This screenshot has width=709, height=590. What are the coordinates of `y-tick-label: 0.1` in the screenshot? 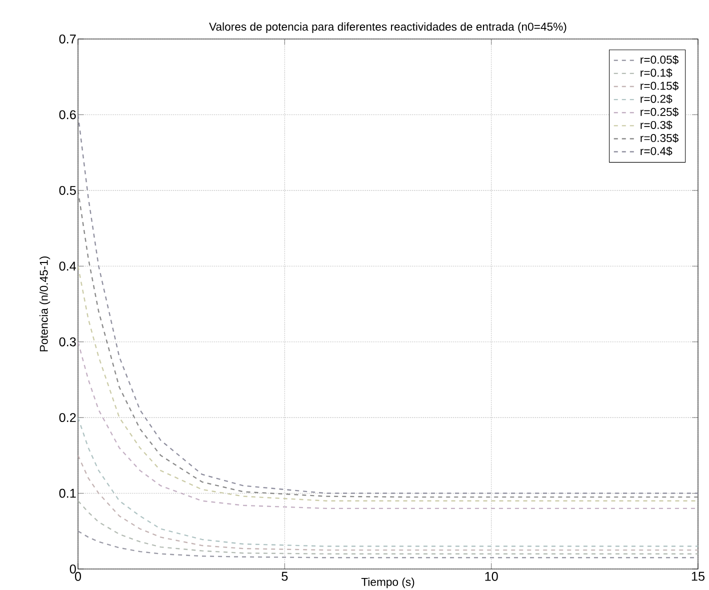 It's located at (67, 493).